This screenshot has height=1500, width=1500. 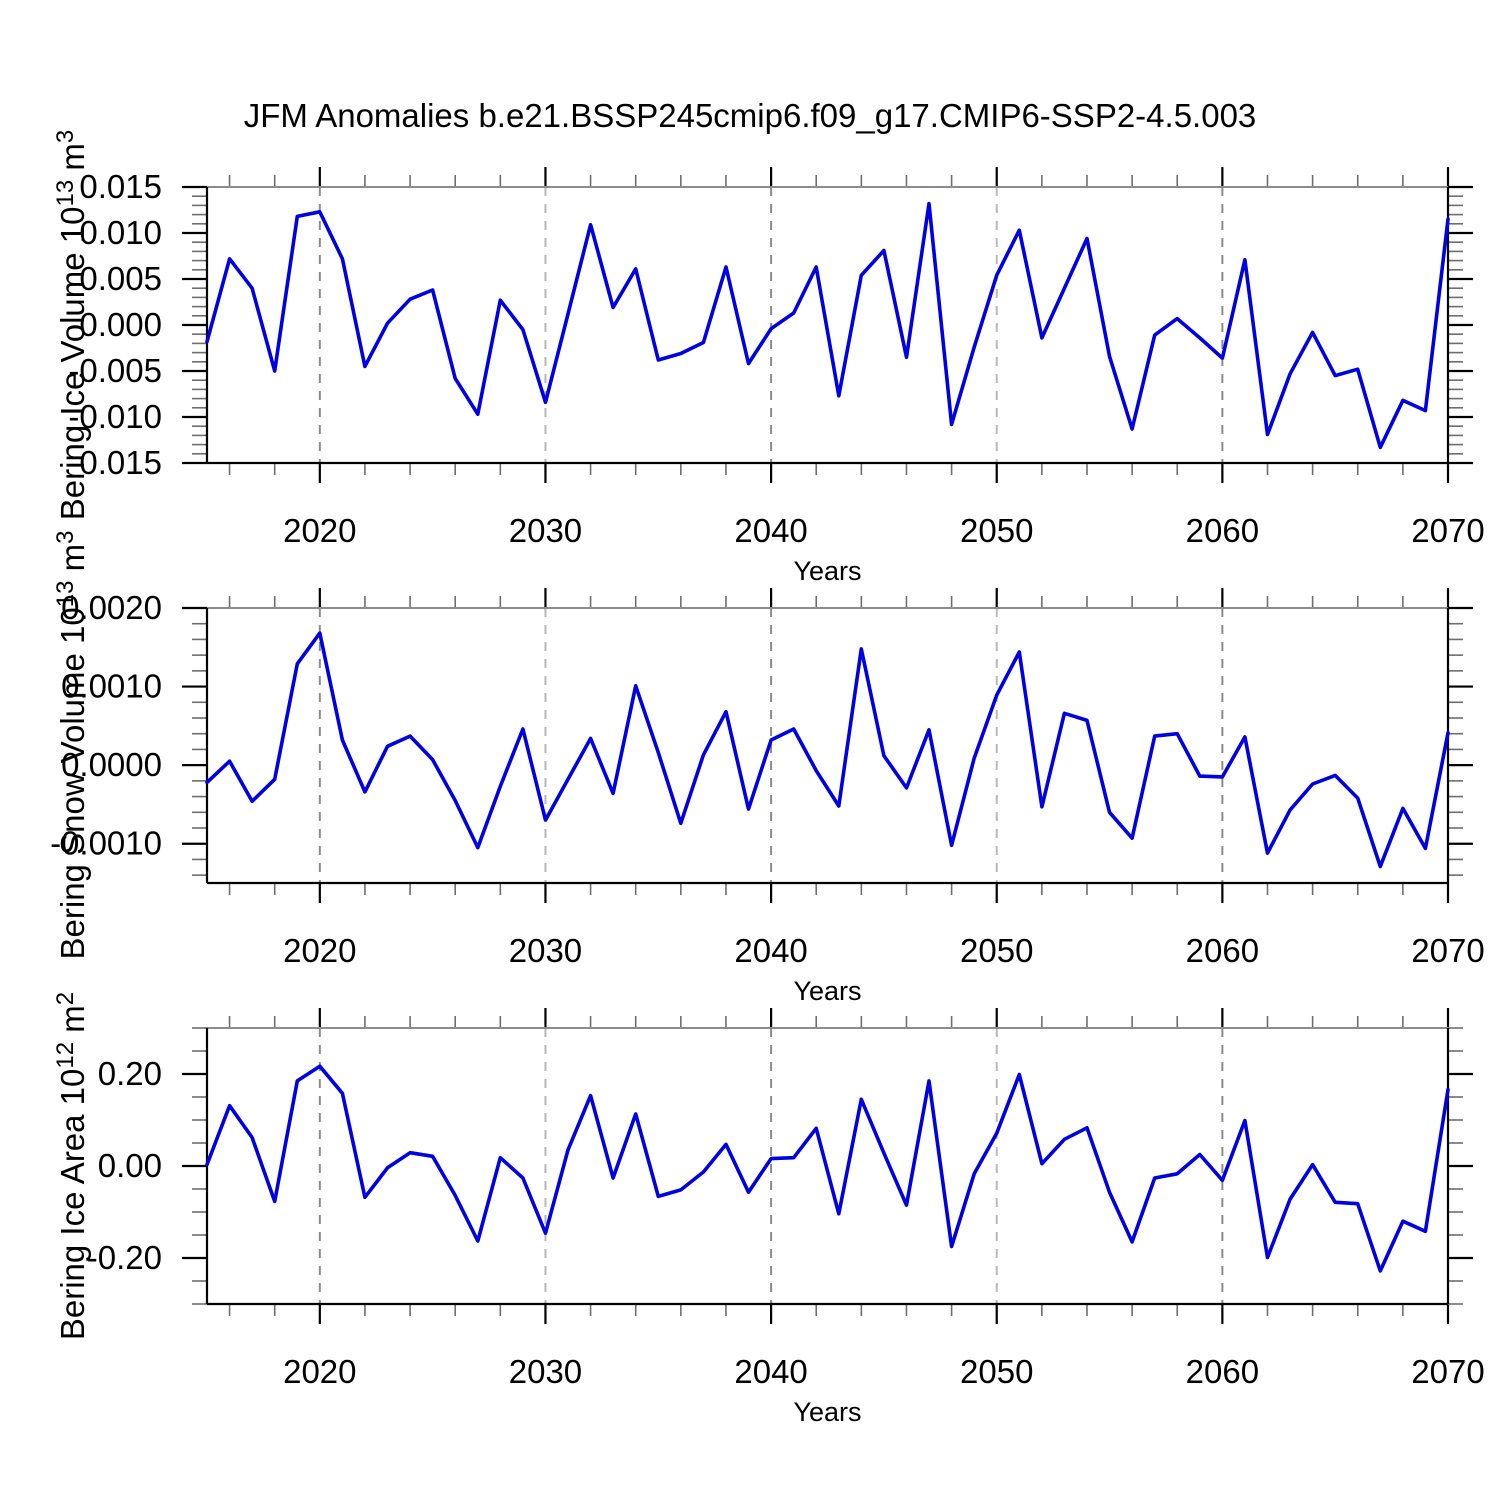 What do you see at coordinates (111, 607) in the screenshot?
I see `y-tick-label-0.0020: 0.0020` at bounding box center [111, 607].